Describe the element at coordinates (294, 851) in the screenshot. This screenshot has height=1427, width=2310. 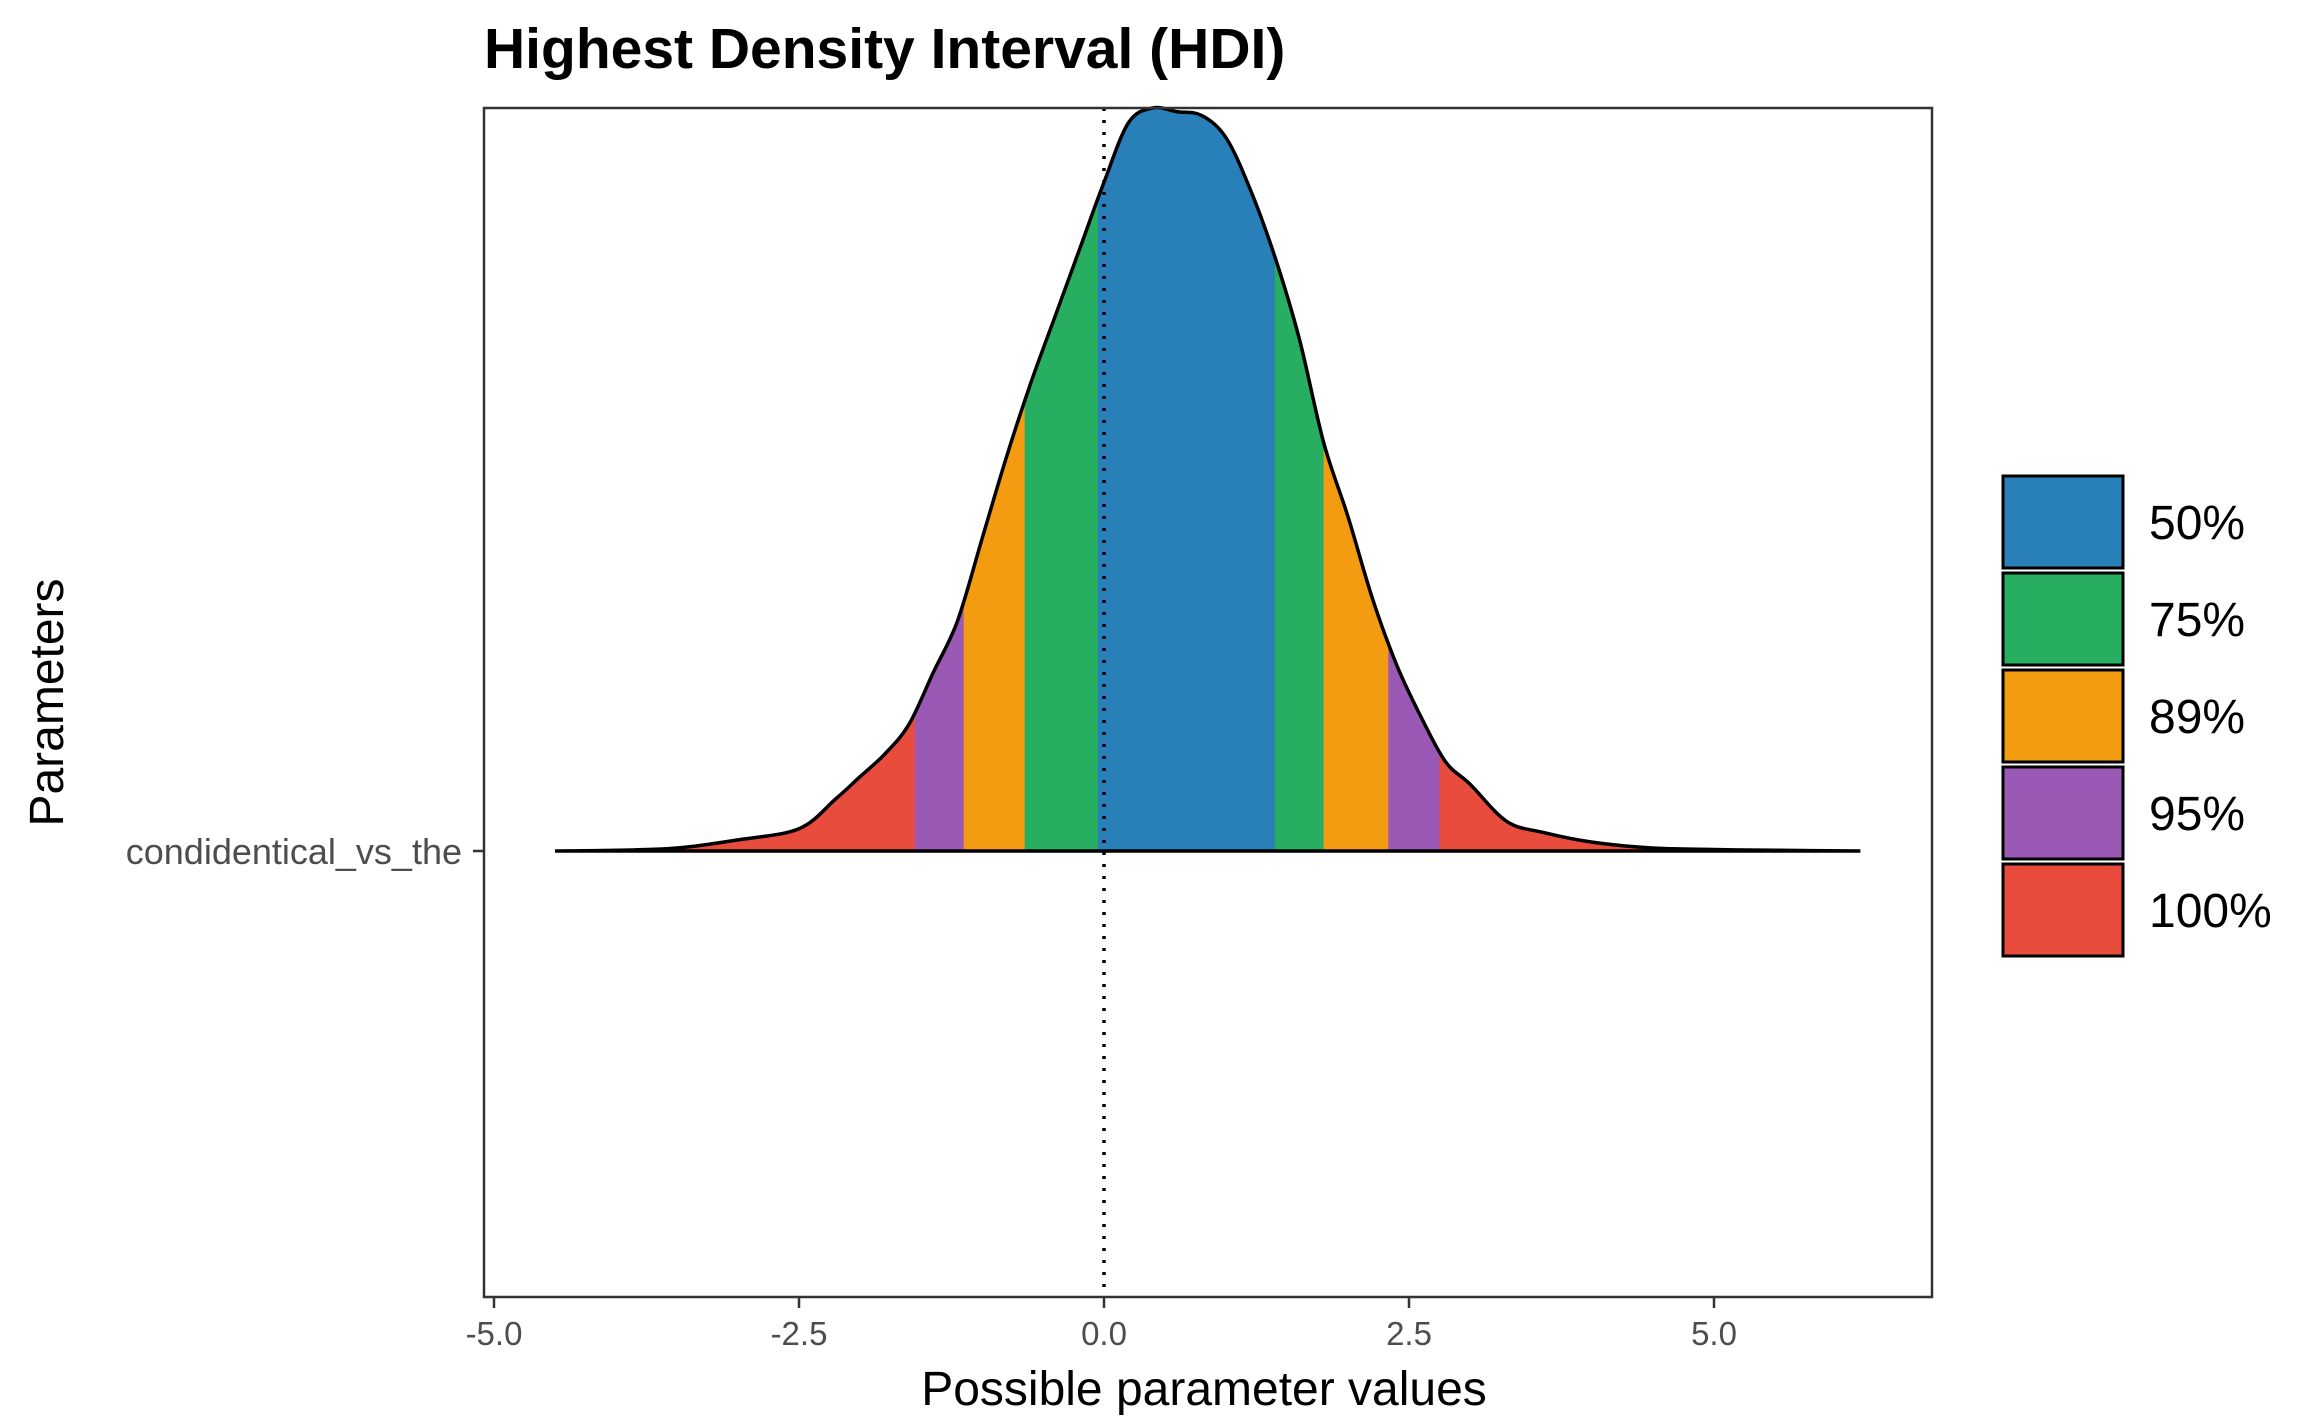
I see `y-tick-label: condidentical_vs_the` at that location.